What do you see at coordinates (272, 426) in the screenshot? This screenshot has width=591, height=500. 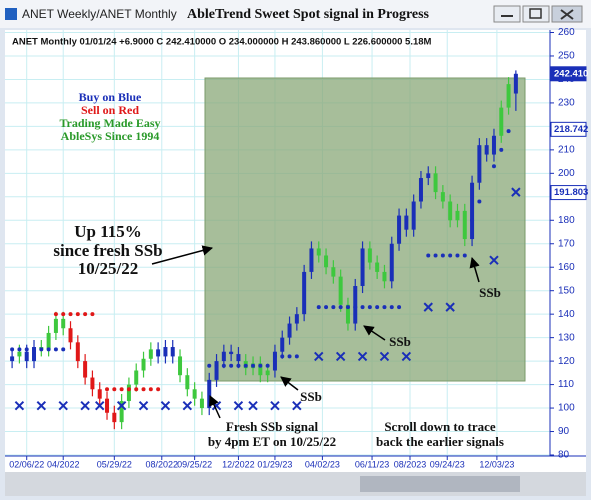 I see `note: Fresh SSb signal` at bounding box center [272, 426].